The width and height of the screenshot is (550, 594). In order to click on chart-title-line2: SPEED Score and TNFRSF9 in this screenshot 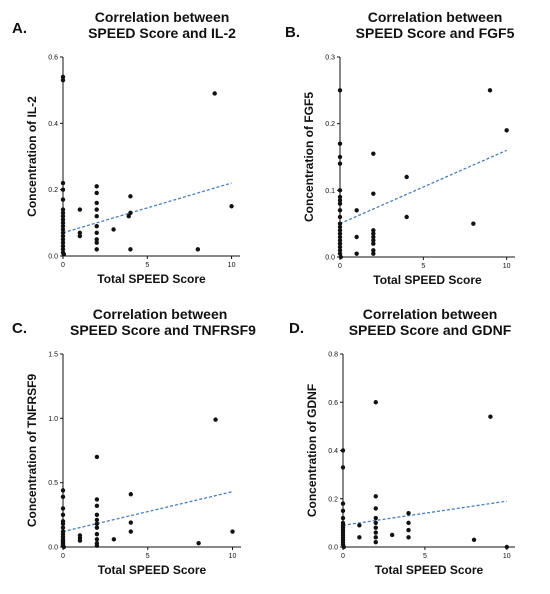, I will do `click(163, 330)`.